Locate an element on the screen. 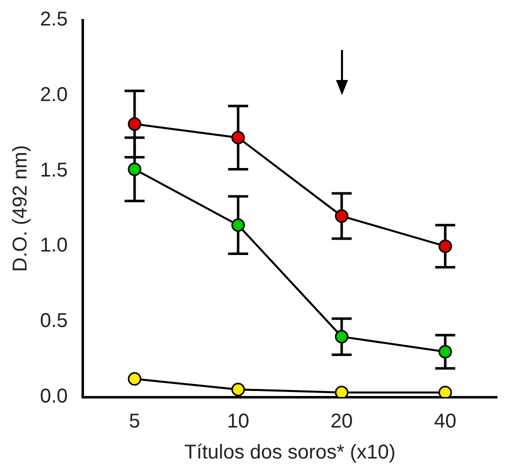 This screenshot has height=474, width=507. y-axis-title: D.O. (492 nm) is located at coordinates (21, 208).